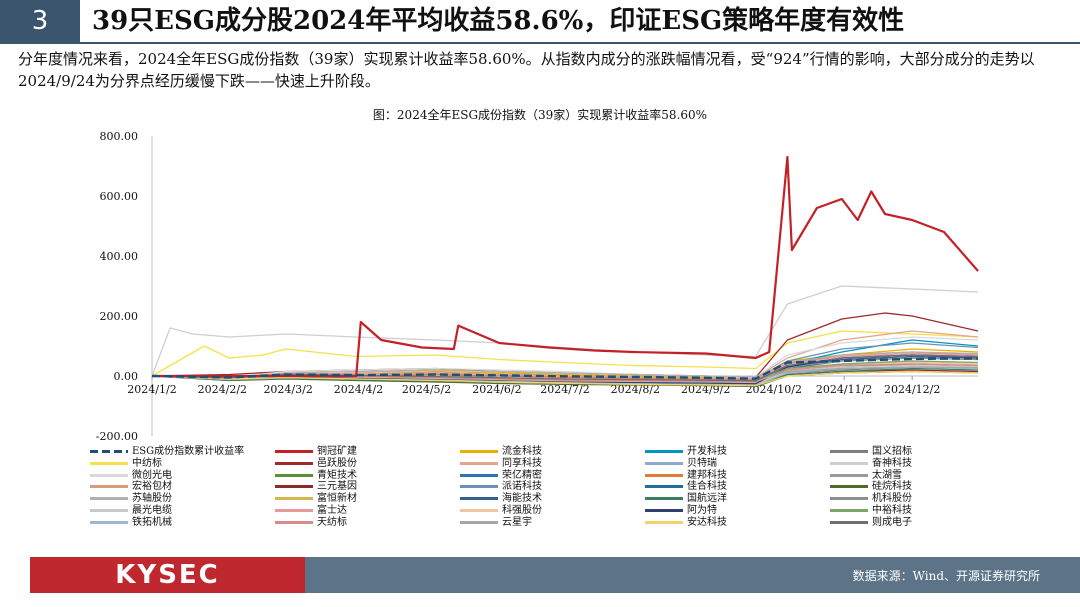  Describe the element at coordinates (332, 522) in the screenshot. I see `legend-label: 天纺标` at that location.